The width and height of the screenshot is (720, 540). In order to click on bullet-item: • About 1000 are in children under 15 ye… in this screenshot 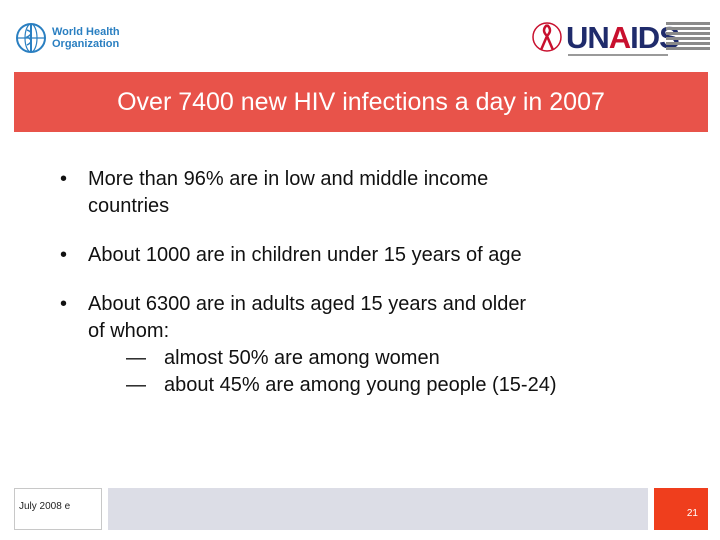, I will do `click(380, 255)`.